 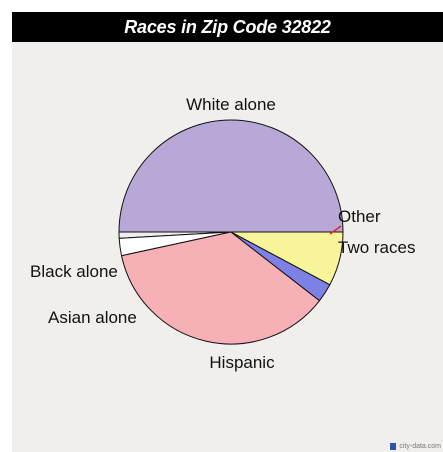 What do you see at coordinates (74, 271) in the screenshot?
I see `pie-label-black-alone: Black alone` at bounding box center [74, 271].